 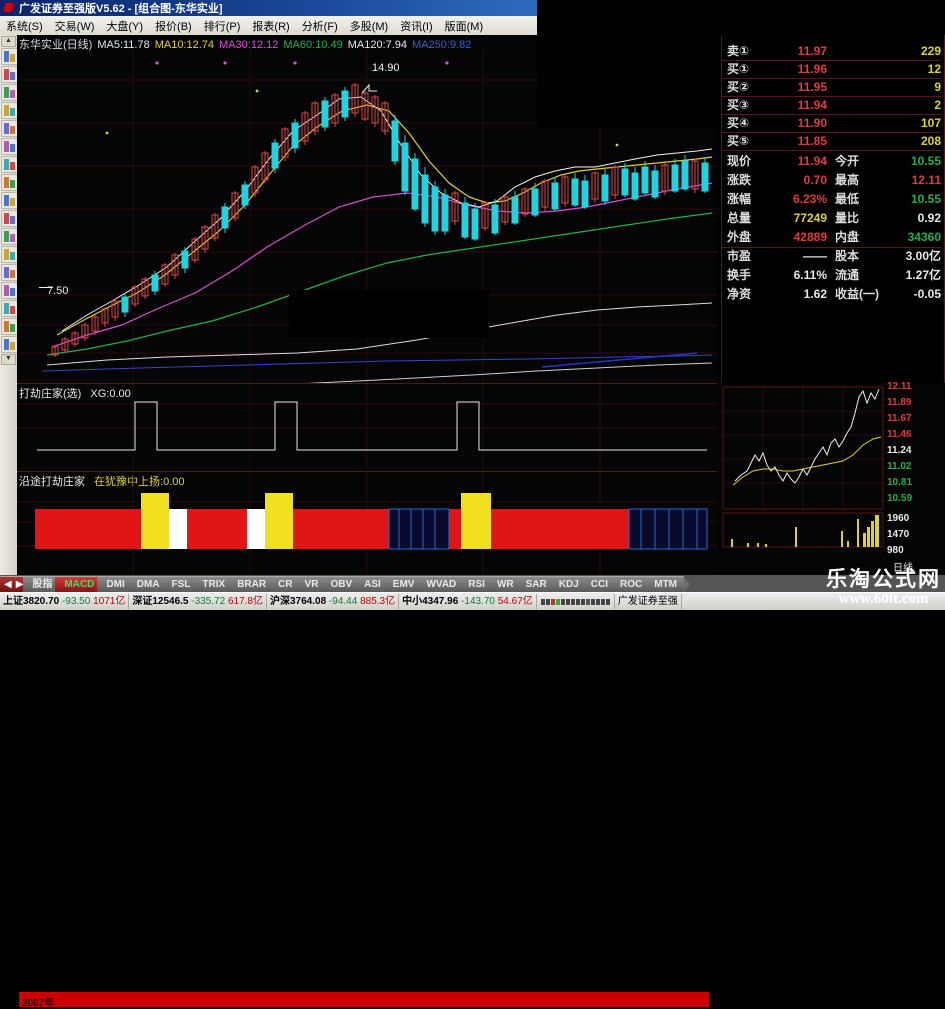 I want to click on tools-icon, so click(x=9, y=344).